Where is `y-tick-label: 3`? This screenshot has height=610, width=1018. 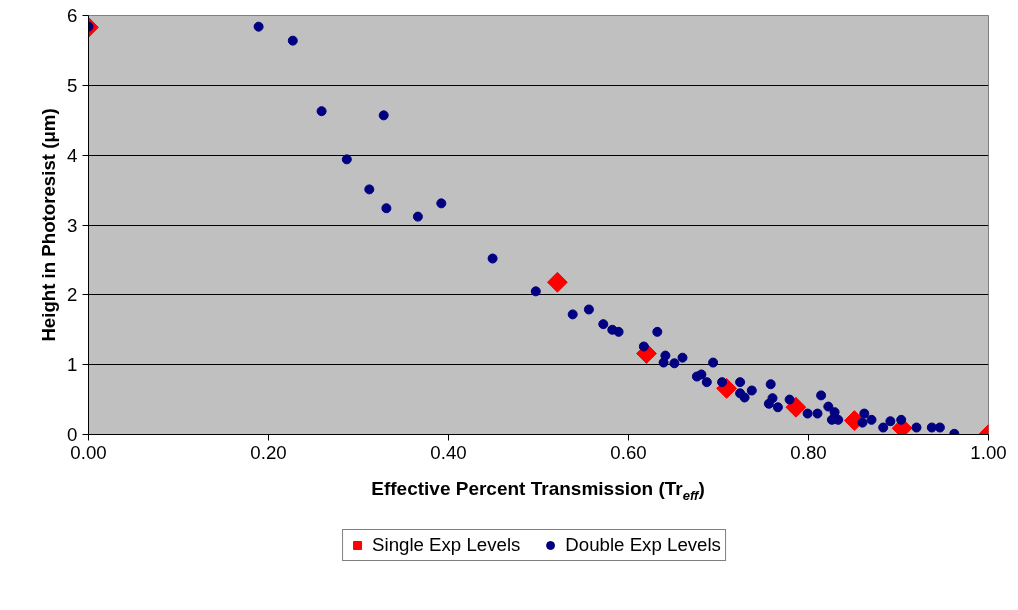
y-tick-label: 3 is located at coordinates (72, 225).